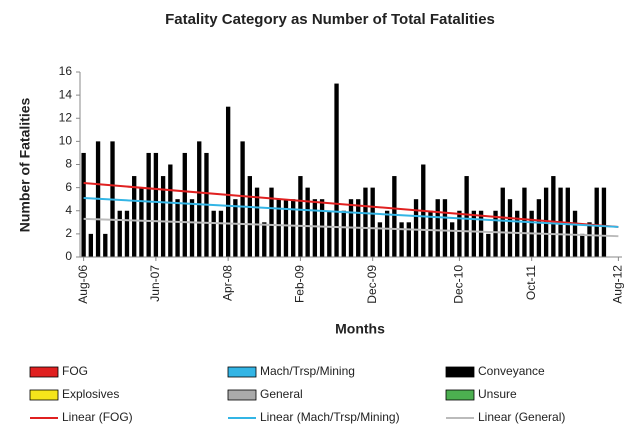 The height and width of the screenshot is (427, 633). What do you see at coordinates (307, 371) in the screenshot?
I see `legend-label: Mach/Trsp/Mining` at bounding box center [307, 371].